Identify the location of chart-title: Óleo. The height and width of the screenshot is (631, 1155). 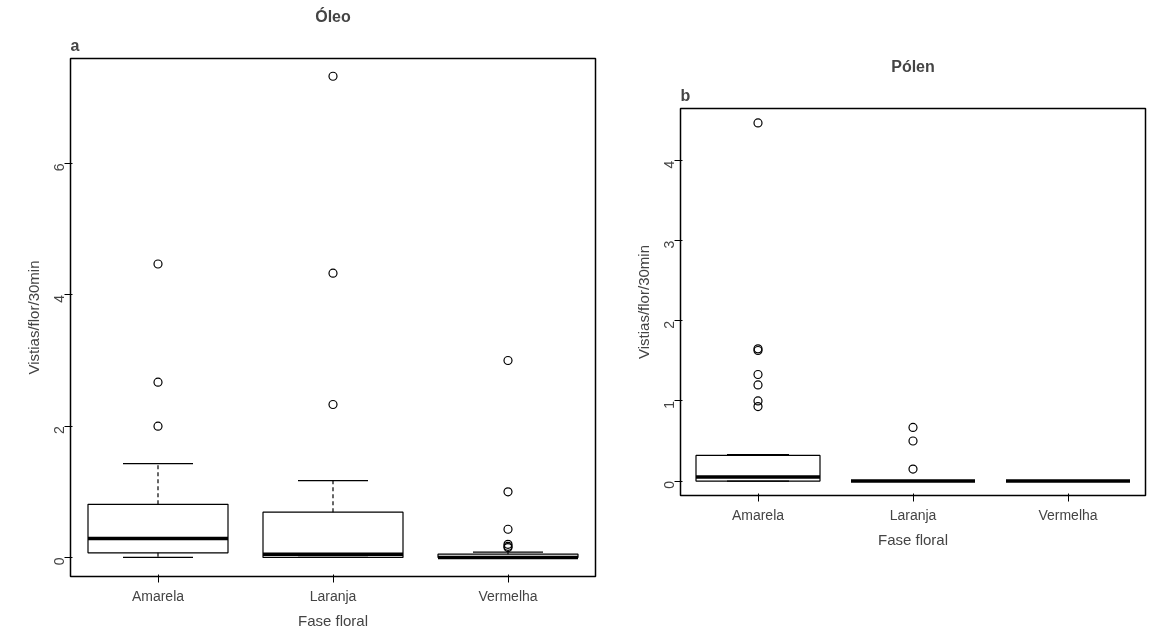
(333, 15).